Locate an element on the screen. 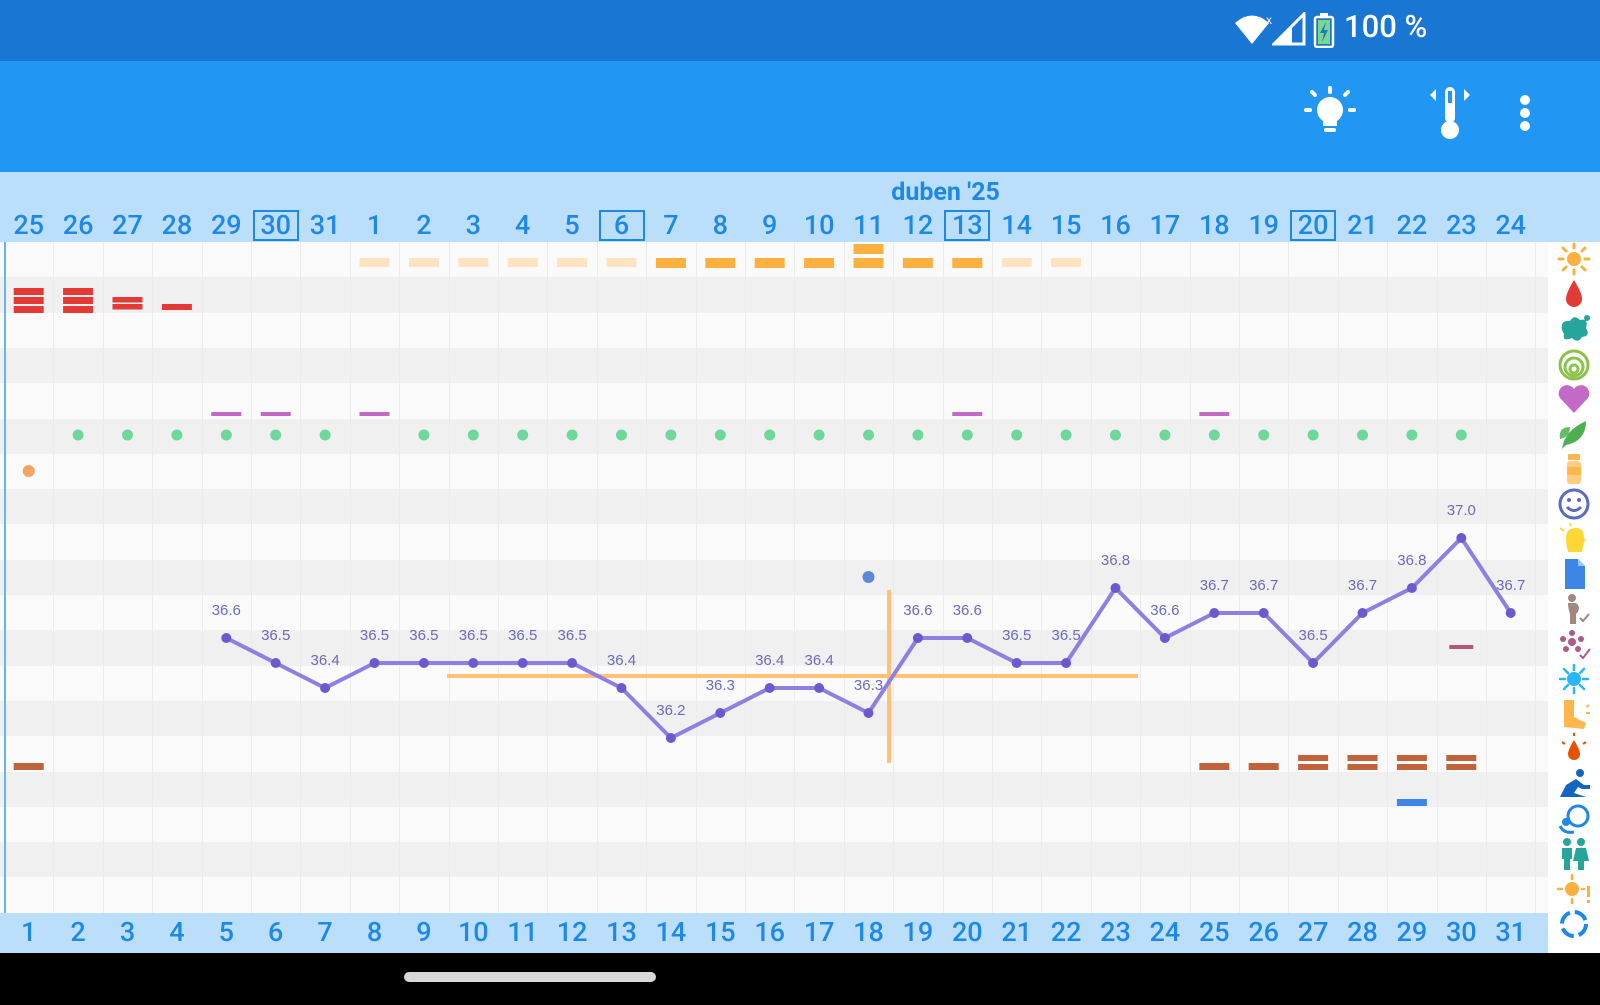 The width and height of the screenshot is (1600, 1005). top-day-24: 18 is located at coordinates (1214, 225).